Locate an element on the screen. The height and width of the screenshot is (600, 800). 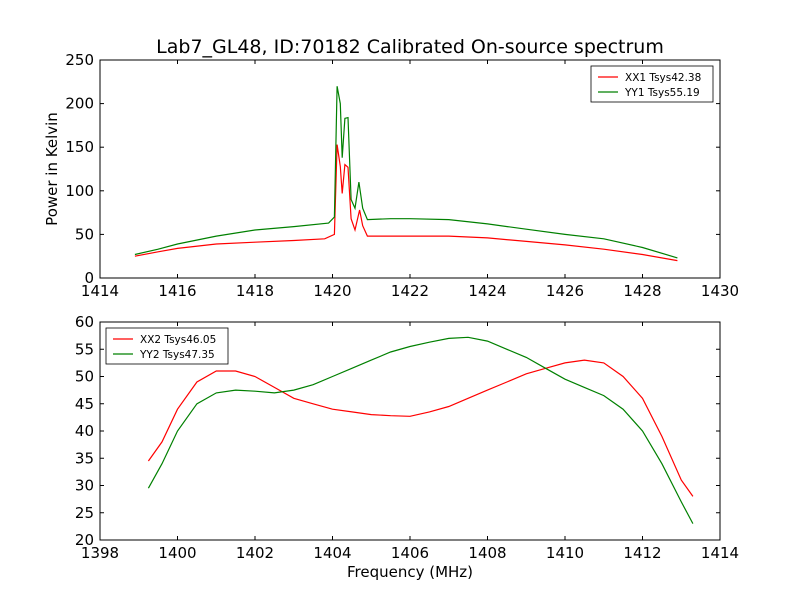
y-tick-label: 35 is located at coordinates (84, 458).